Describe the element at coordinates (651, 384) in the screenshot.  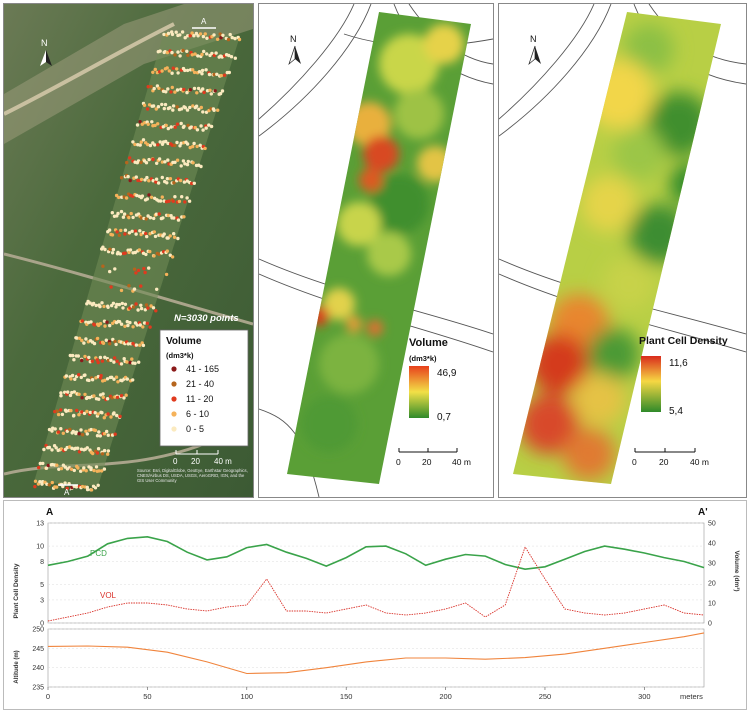
I see `pcd-color-ramp` at that location.